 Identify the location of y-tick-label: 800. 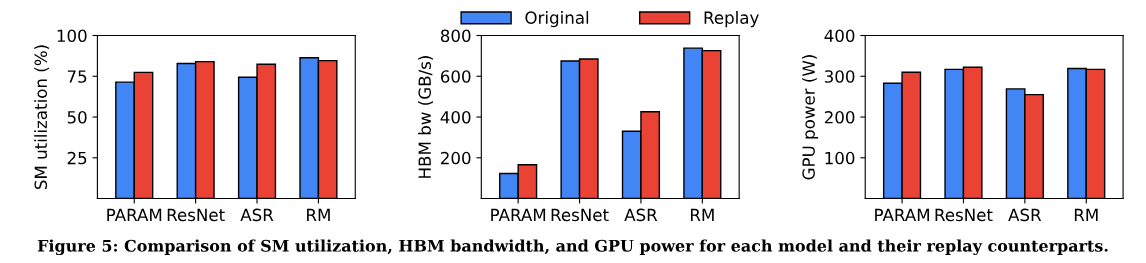
(455, 36).